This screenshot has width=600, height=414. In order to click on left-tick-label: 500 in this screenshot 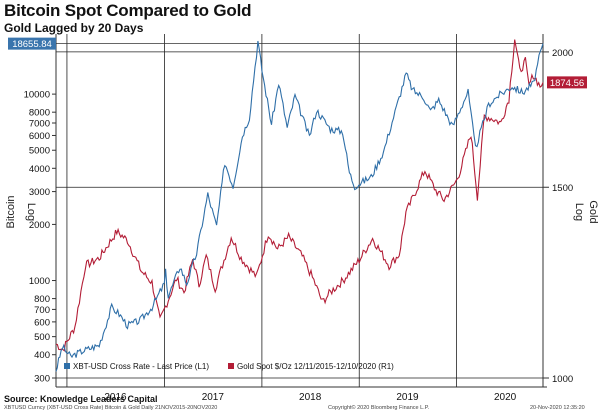, I will do `click(42, 337)`.